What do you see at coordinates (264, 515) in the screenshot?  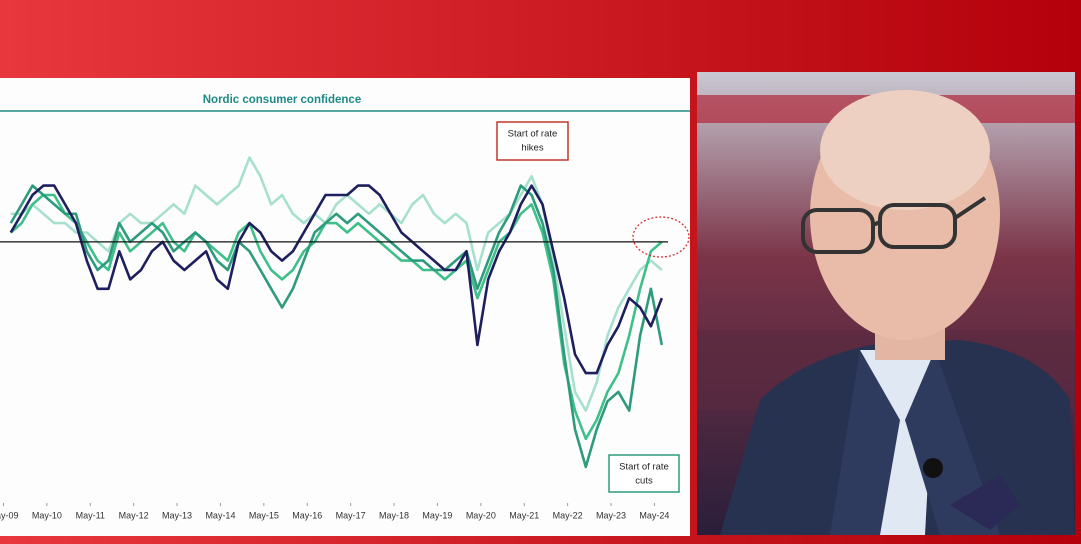 I see `x-tick-label: May-15` at bounding box center [264, 515].